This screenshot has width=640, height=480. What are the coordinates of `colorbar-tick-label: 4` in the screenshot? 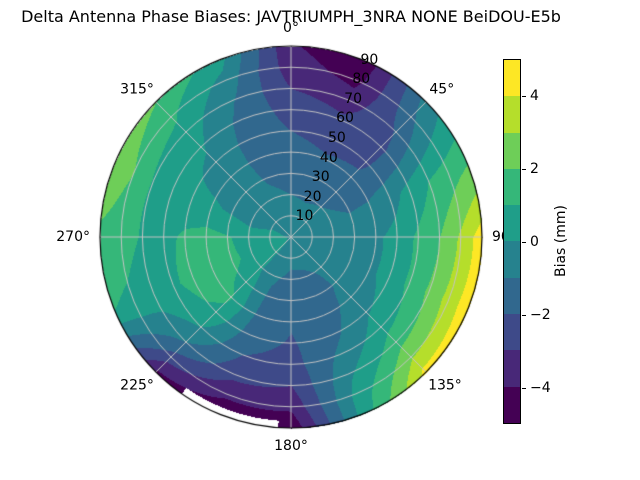 It's located at (534, 95).